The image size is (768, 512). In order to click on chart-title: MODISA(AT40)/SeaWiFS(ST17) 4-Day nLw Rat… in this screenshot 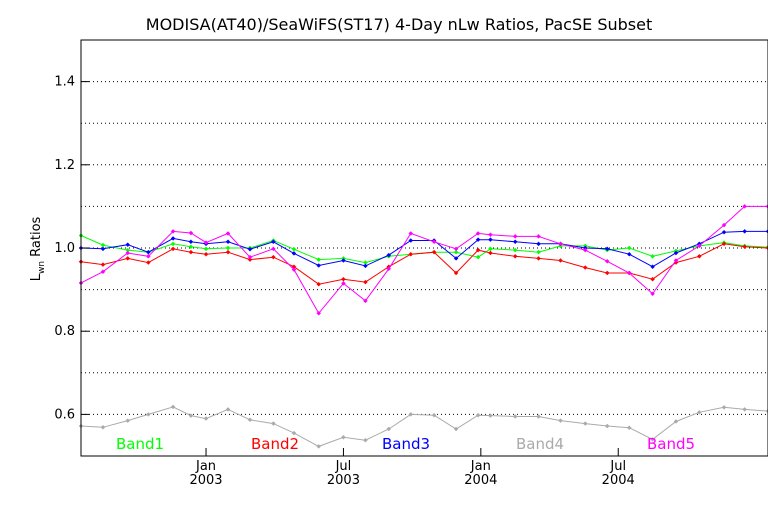, I will do `click(399, 24)`.